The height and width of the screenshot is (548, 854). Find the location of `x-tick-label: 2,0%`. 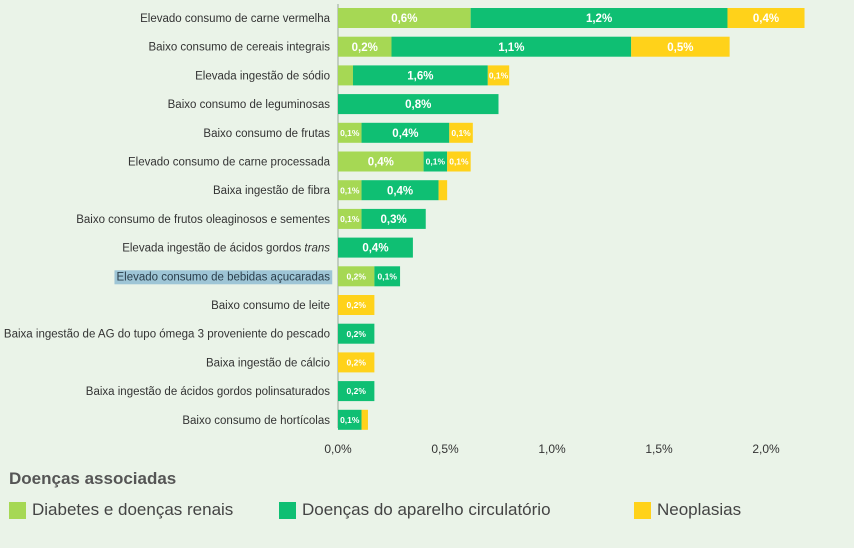

x-tick-label: 2,0% is located at coordinates (766, 449).